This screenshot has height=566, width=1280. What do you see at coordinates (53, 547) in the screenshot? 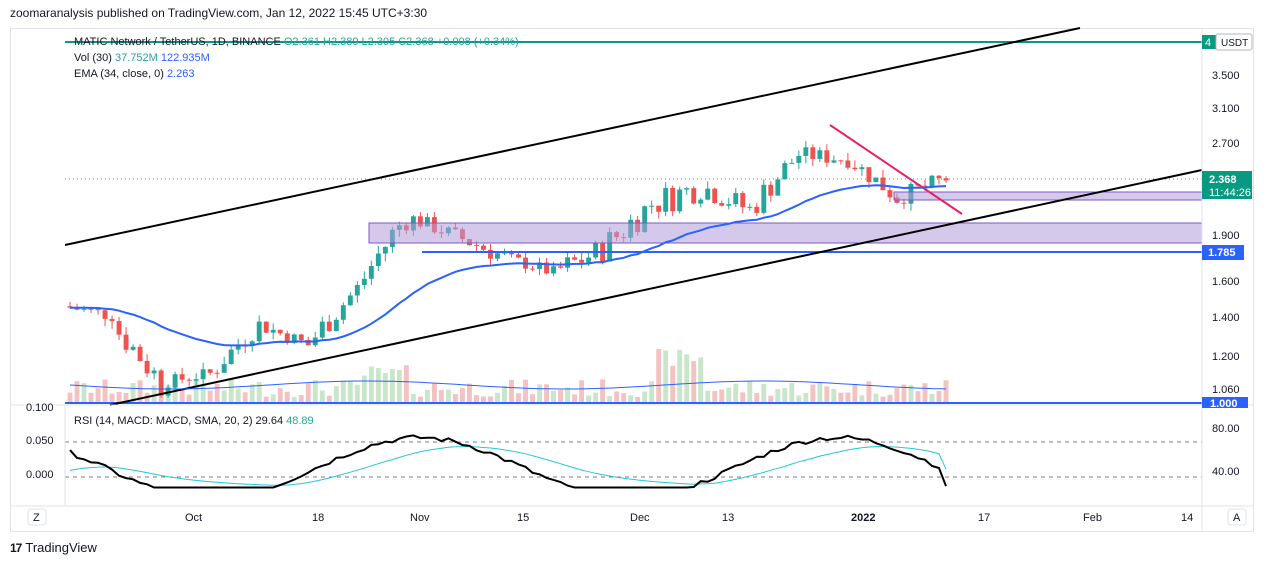
I see `footer-brand: 17 TradingView` at bounding box center [53, 547].